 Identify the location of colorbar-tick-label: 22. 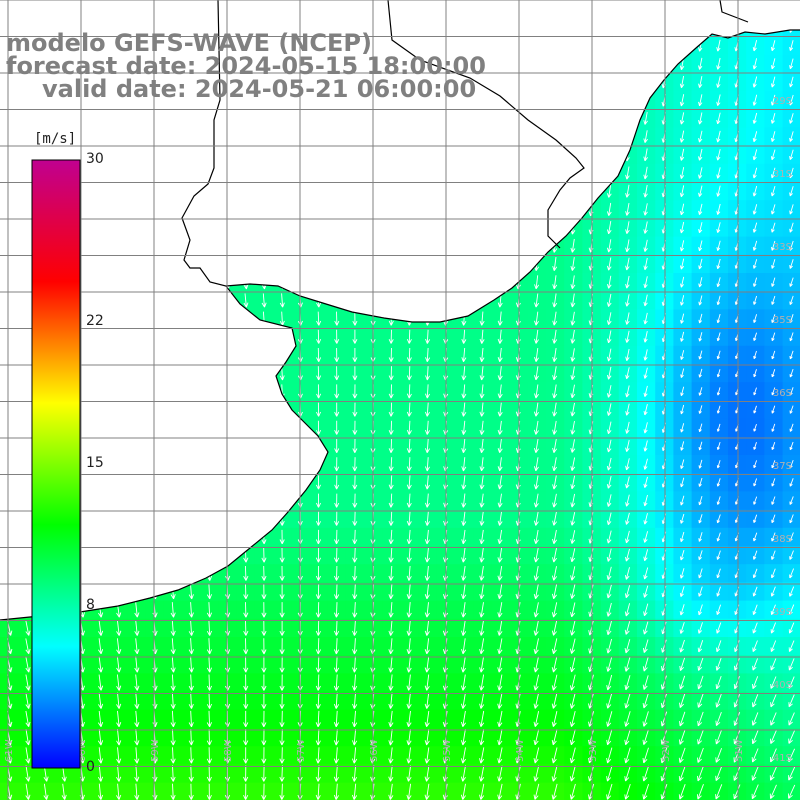
(95, 321).